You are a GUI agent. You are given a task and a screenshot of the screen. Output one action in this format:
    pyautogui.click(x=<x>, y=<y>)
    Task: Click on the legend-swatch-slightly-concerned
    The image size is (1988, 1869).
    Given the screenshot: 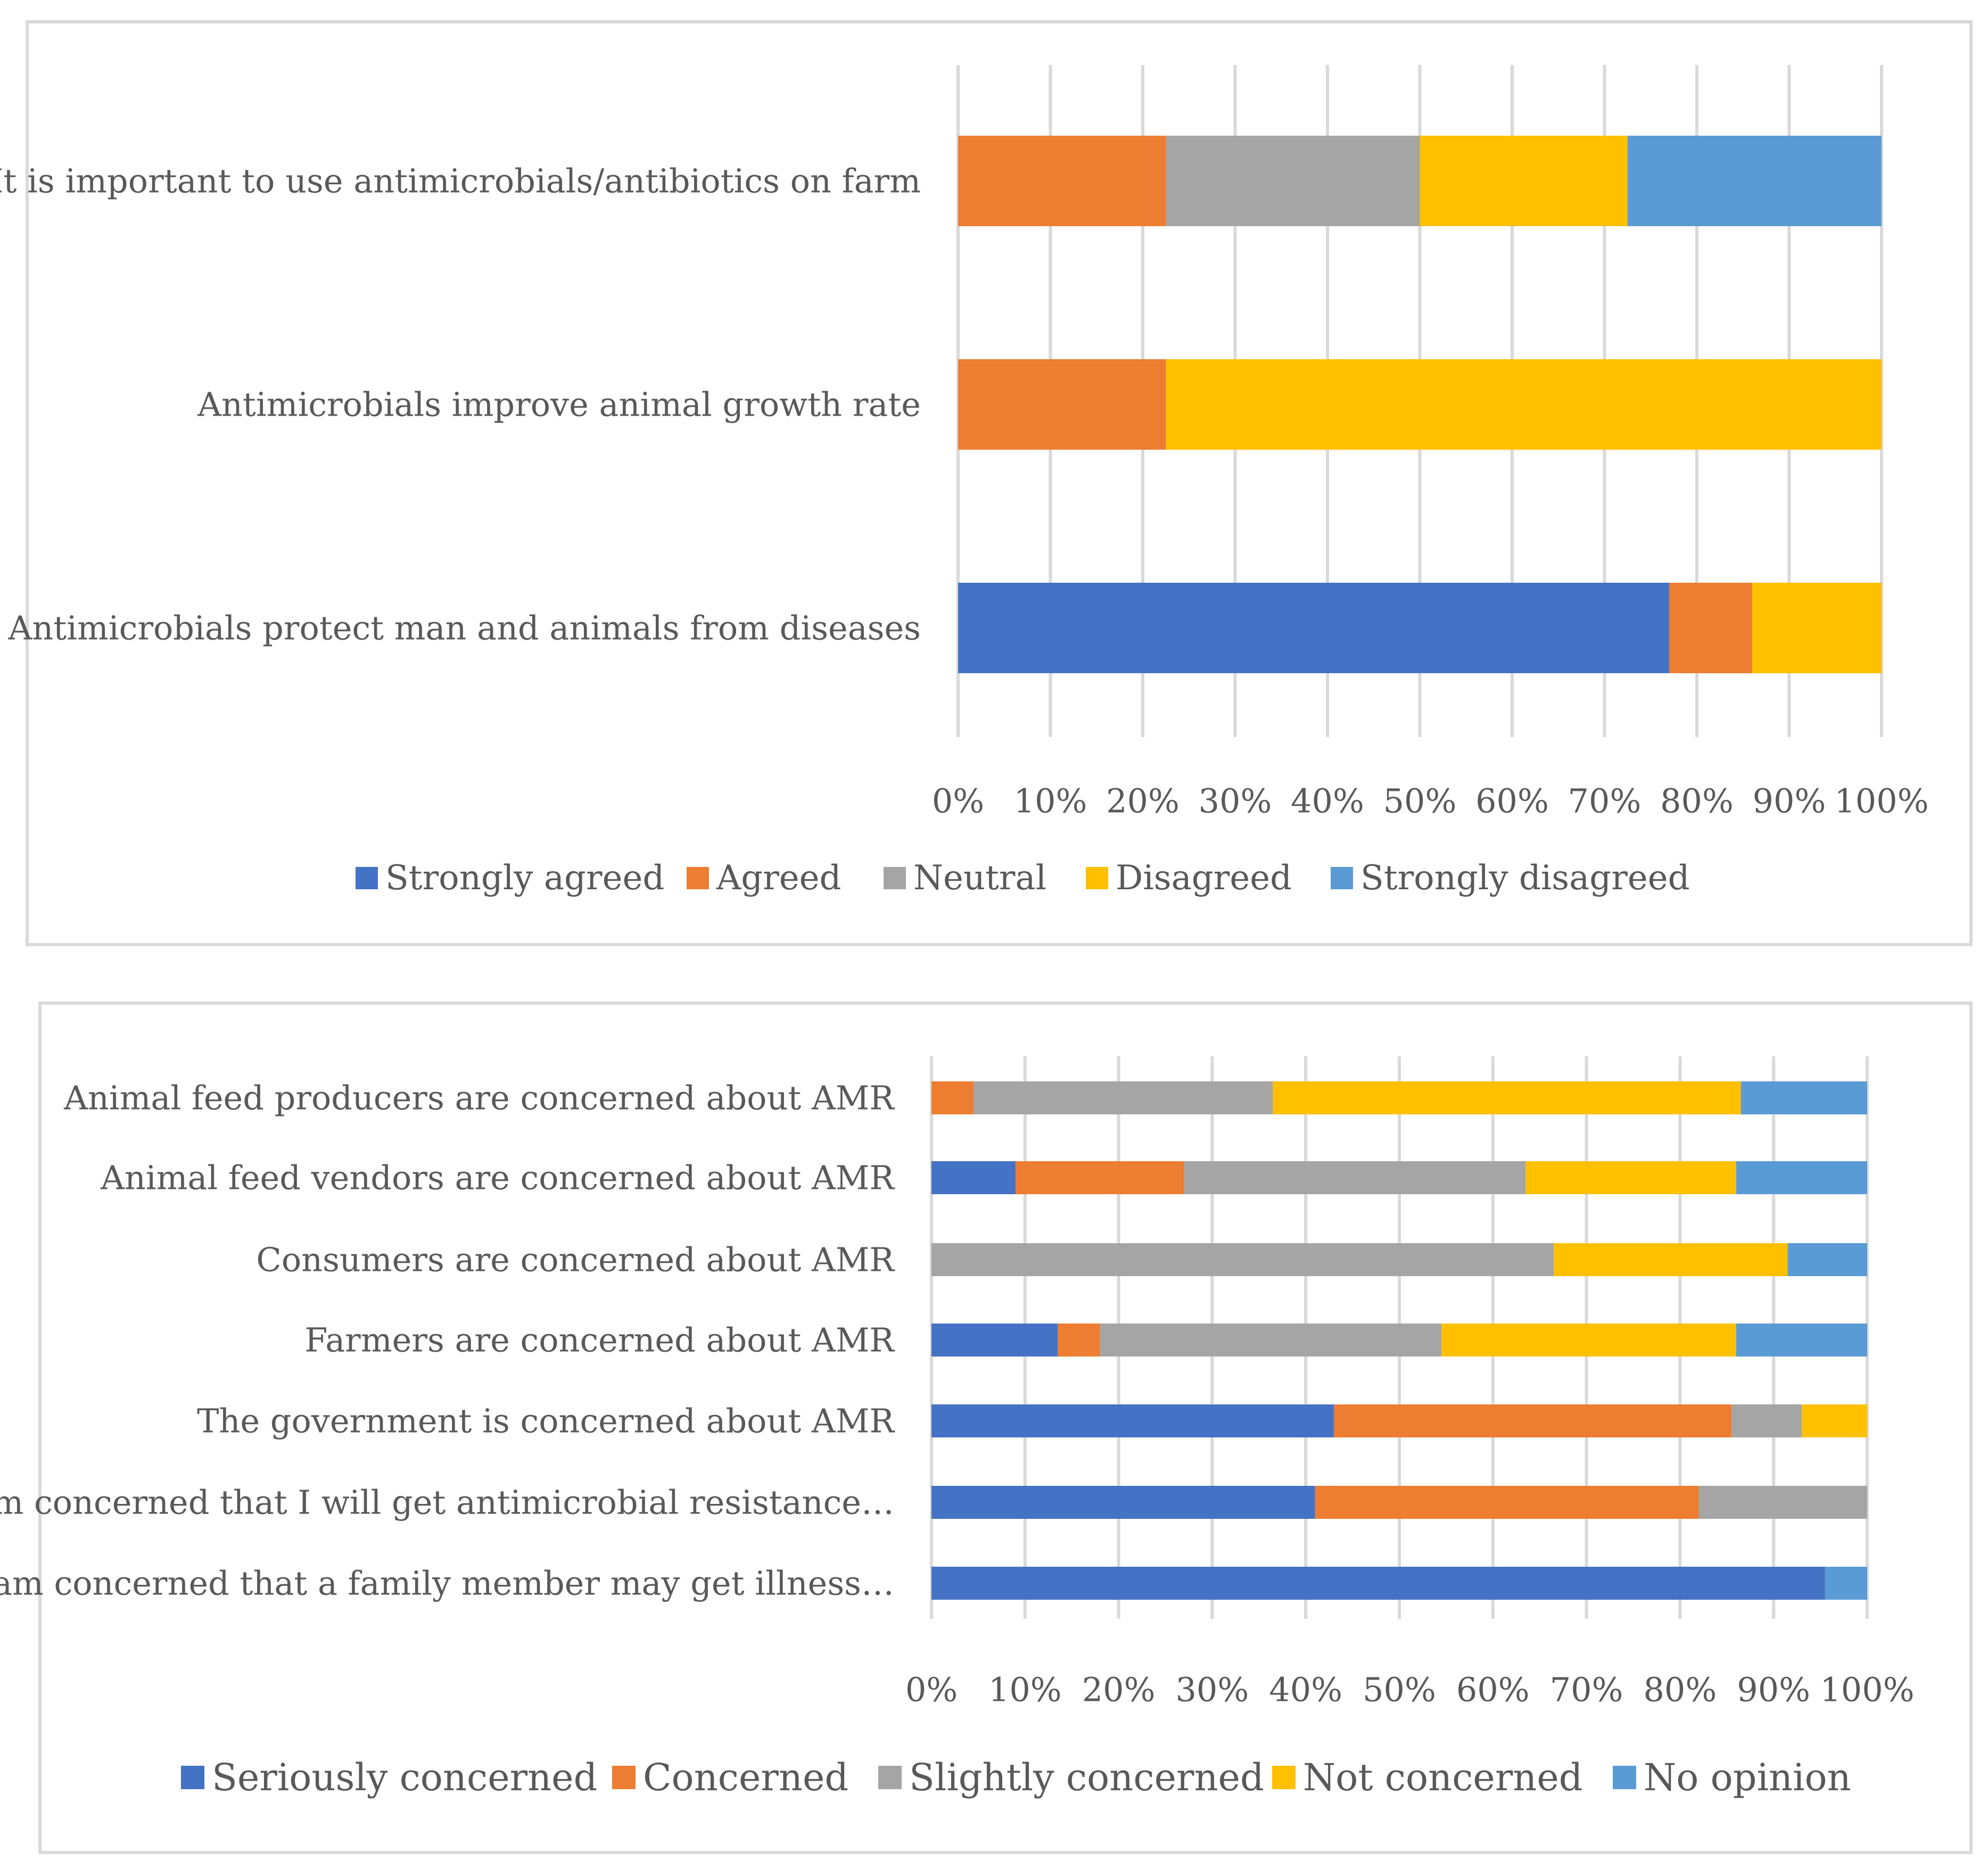 What is the action you would take?
    pyautogui.click(x=890, y=1777)
    